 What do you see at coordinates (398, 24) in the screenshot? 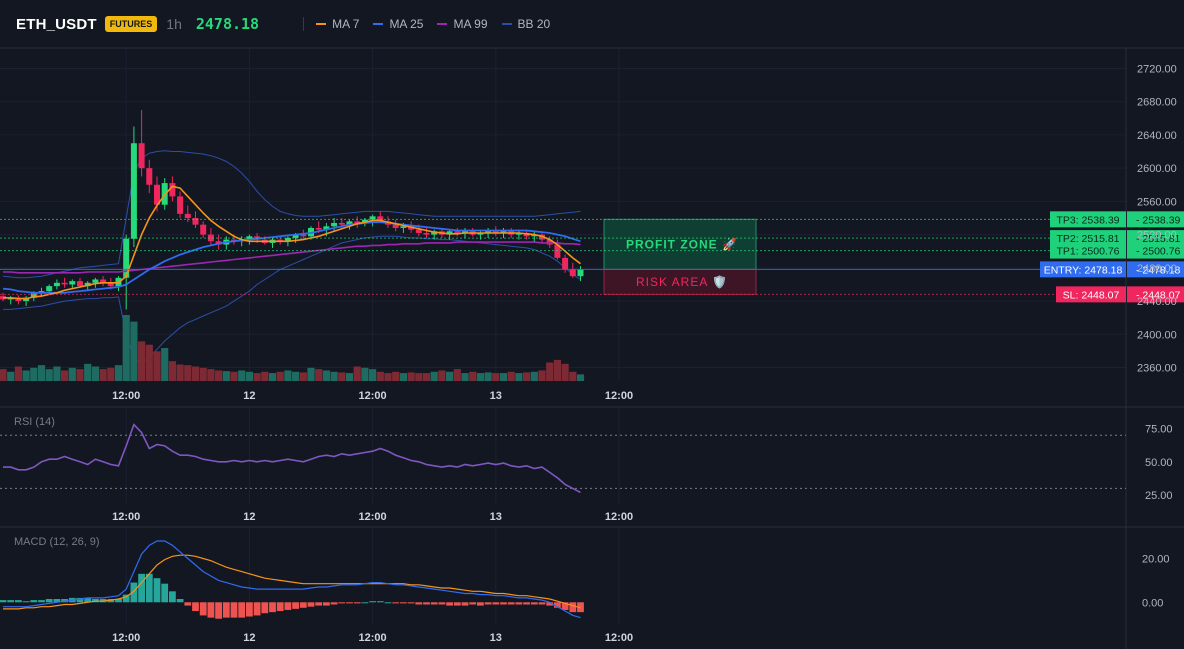
I see `legend-ma25: MA 25` at bounding box center [398, 24].